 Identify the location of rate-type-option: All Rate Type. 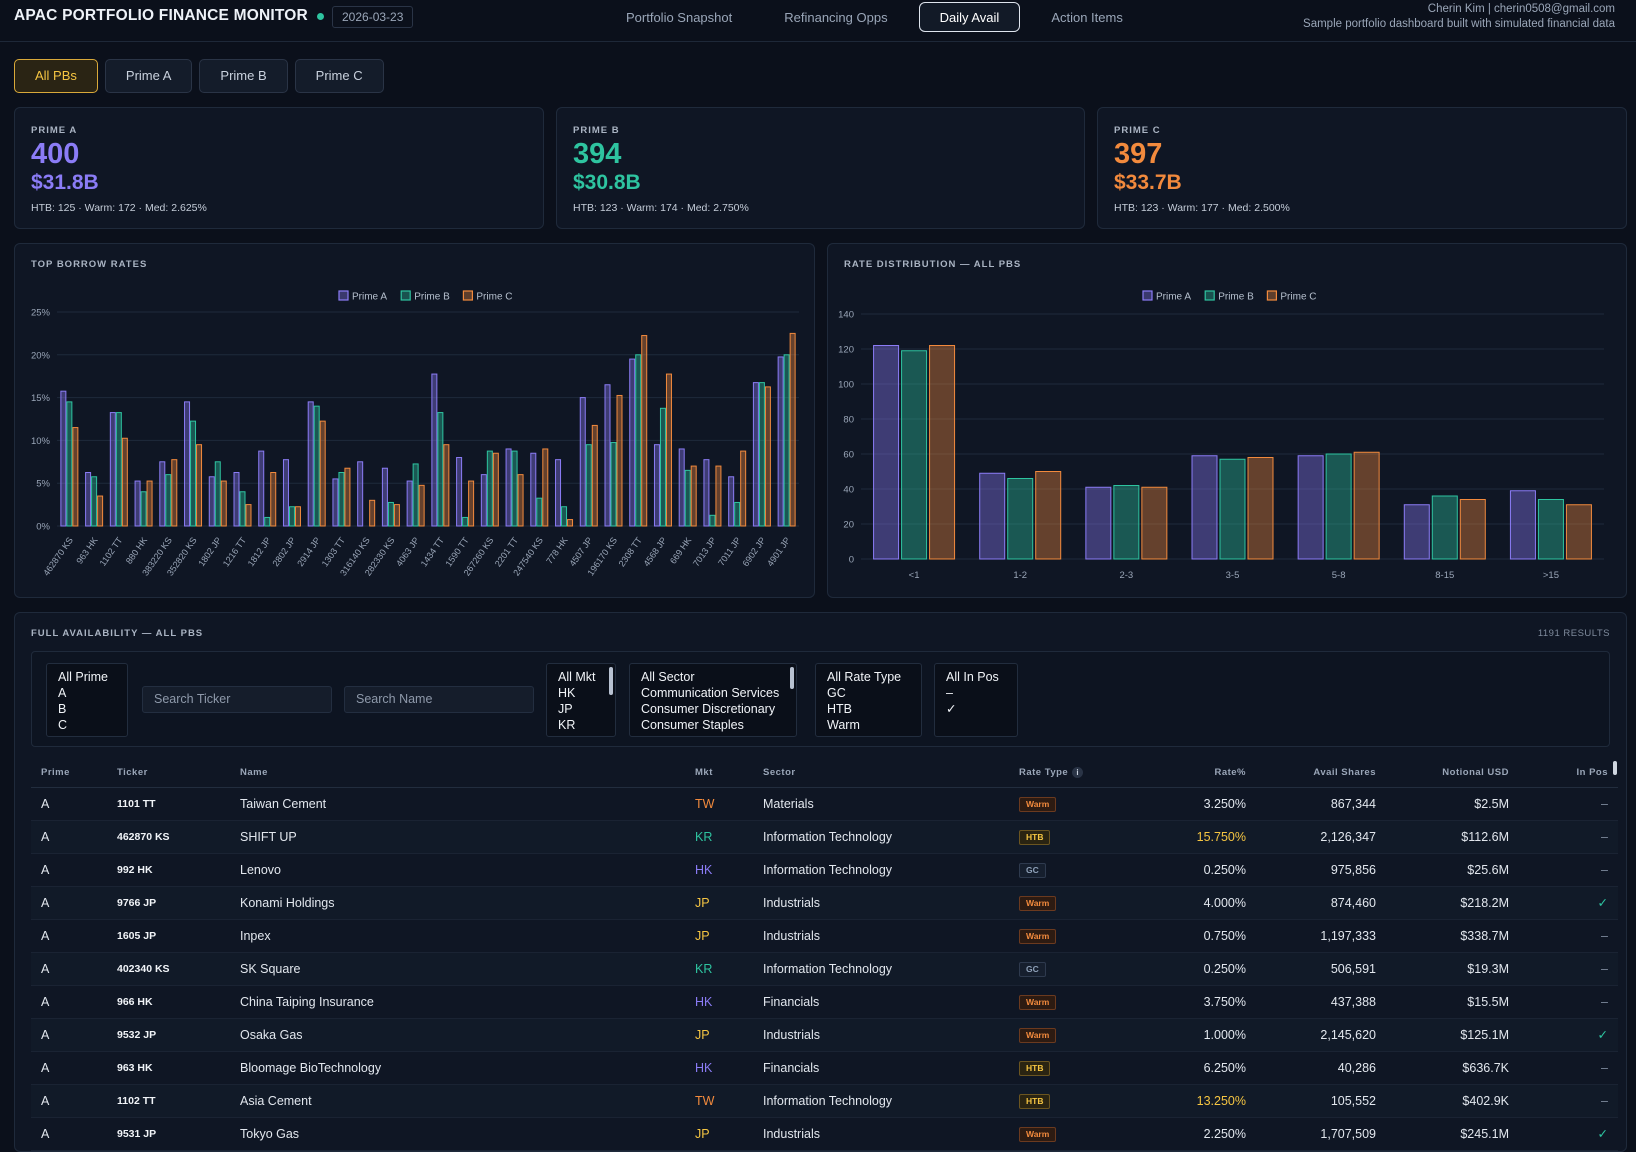
(864, 677).